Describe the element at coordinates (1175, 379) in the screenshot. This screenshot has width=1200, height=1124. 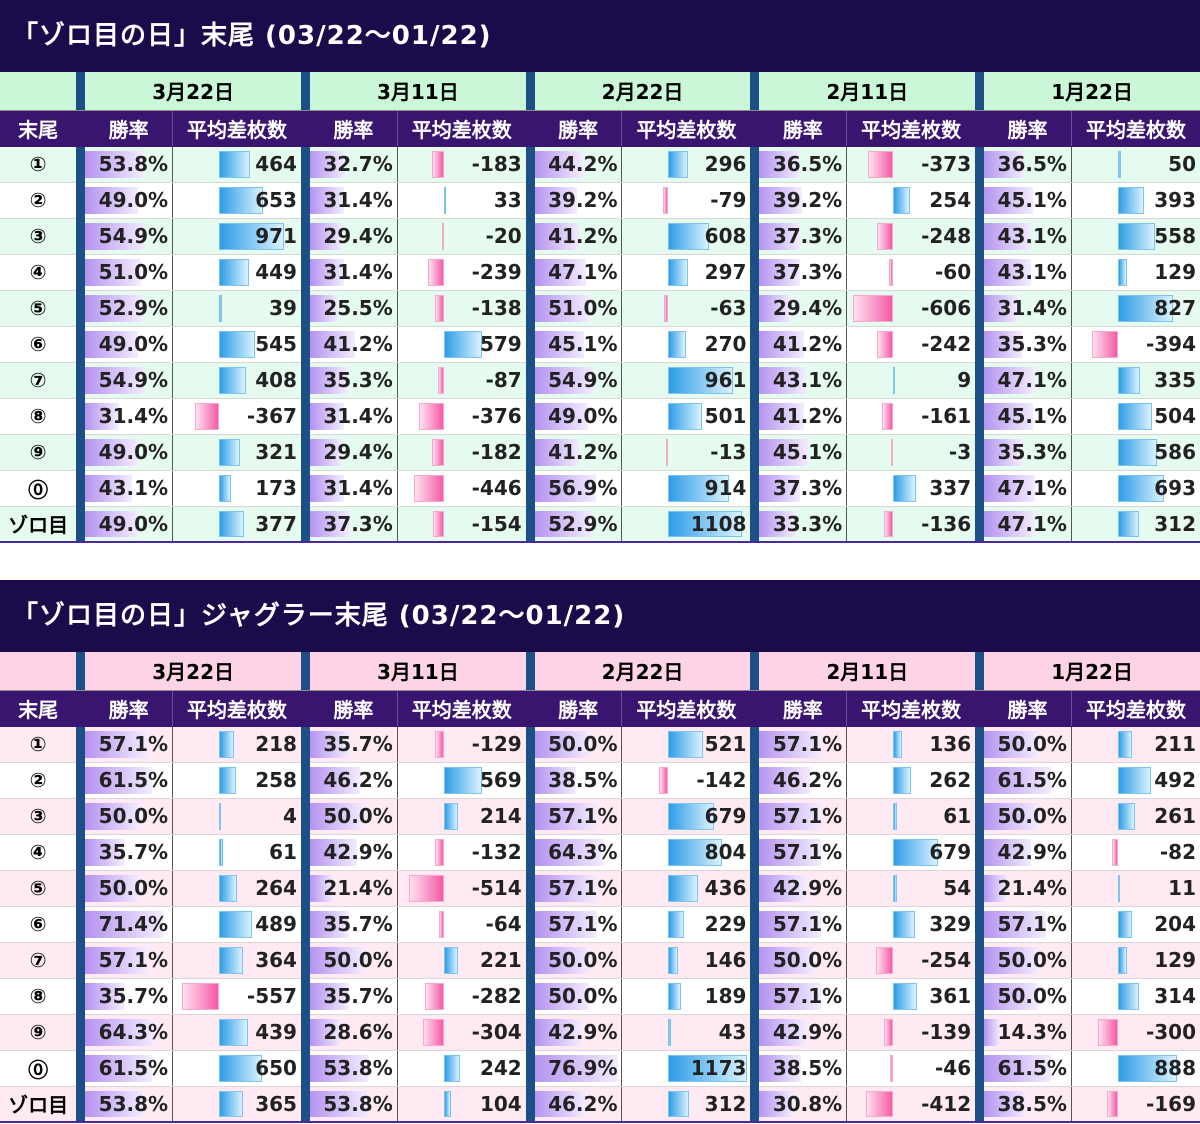
I see `avg-diff-value: 335` at that location.